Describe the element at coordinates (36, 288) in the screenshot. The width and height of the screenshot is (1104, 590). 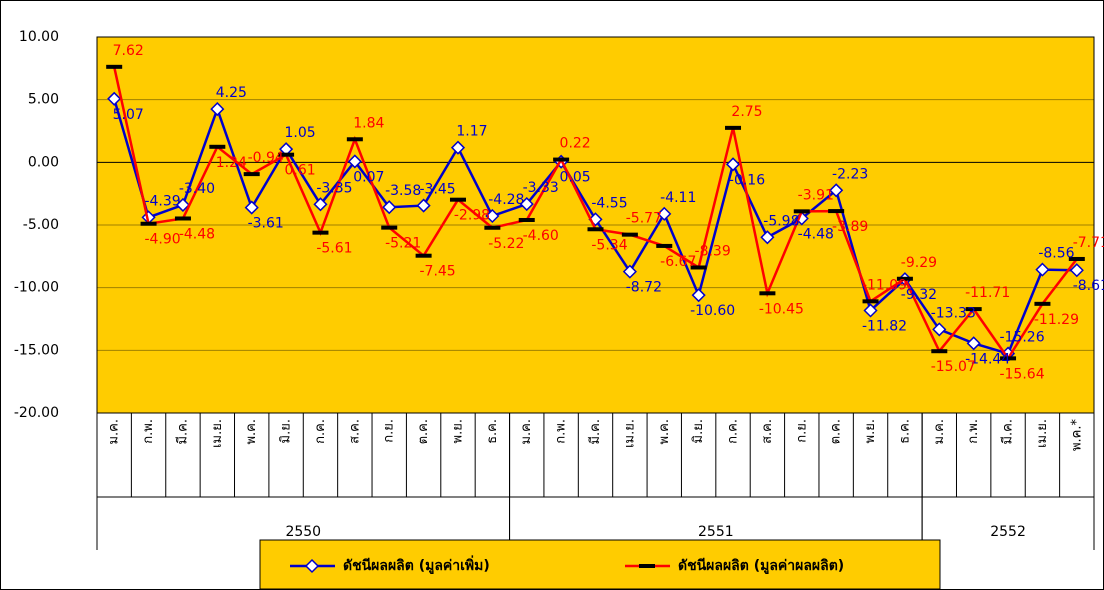
I see `y-tick-label: -10.00` at that location.